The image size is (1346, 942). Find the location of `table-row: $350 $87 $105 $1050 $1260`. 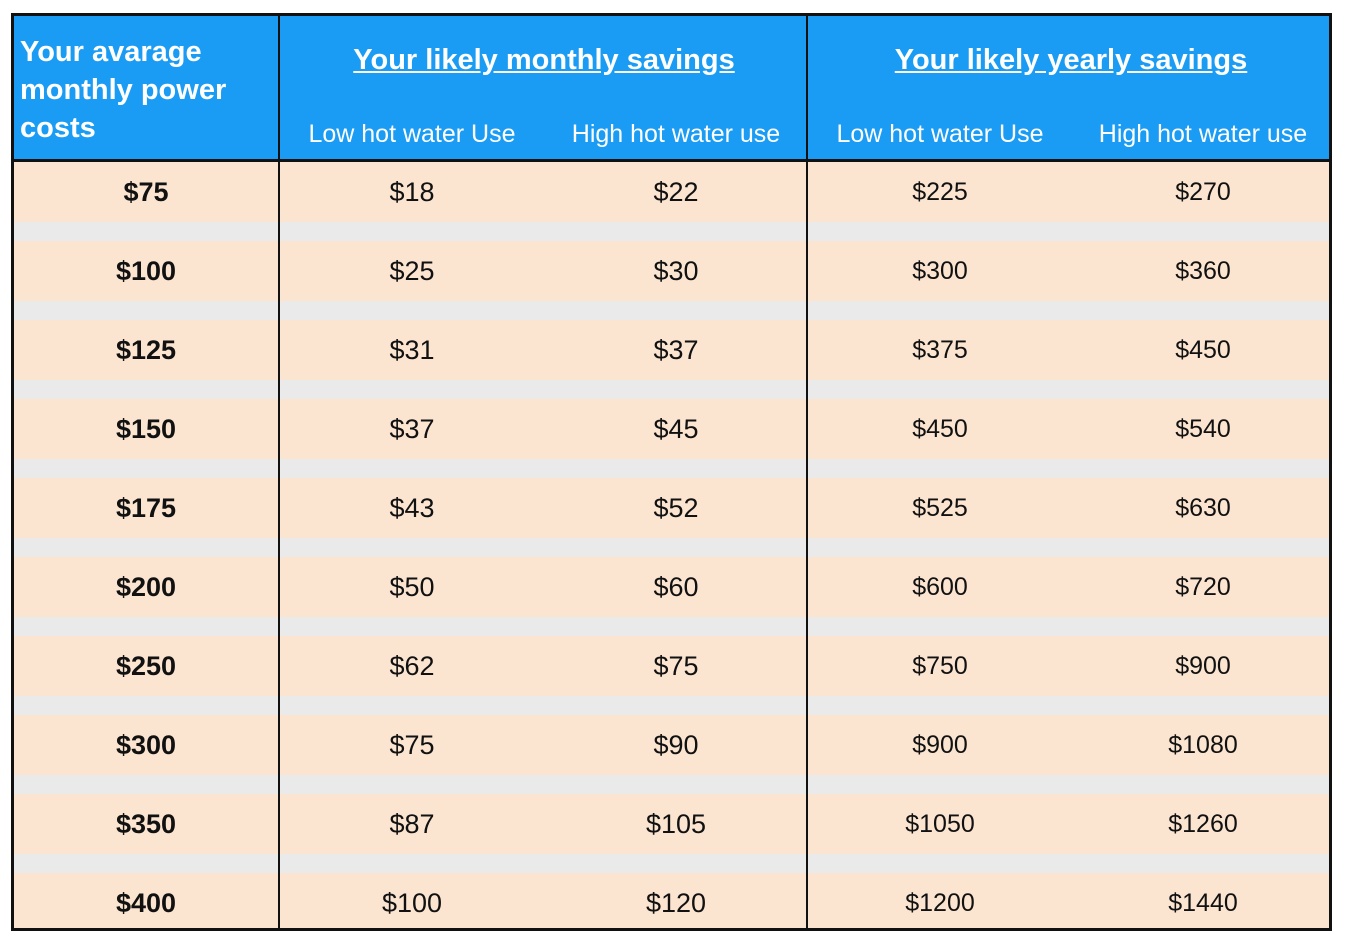

table-row: $350 $87 $105 $1050 $1260 is located at coordinates (671, 833).